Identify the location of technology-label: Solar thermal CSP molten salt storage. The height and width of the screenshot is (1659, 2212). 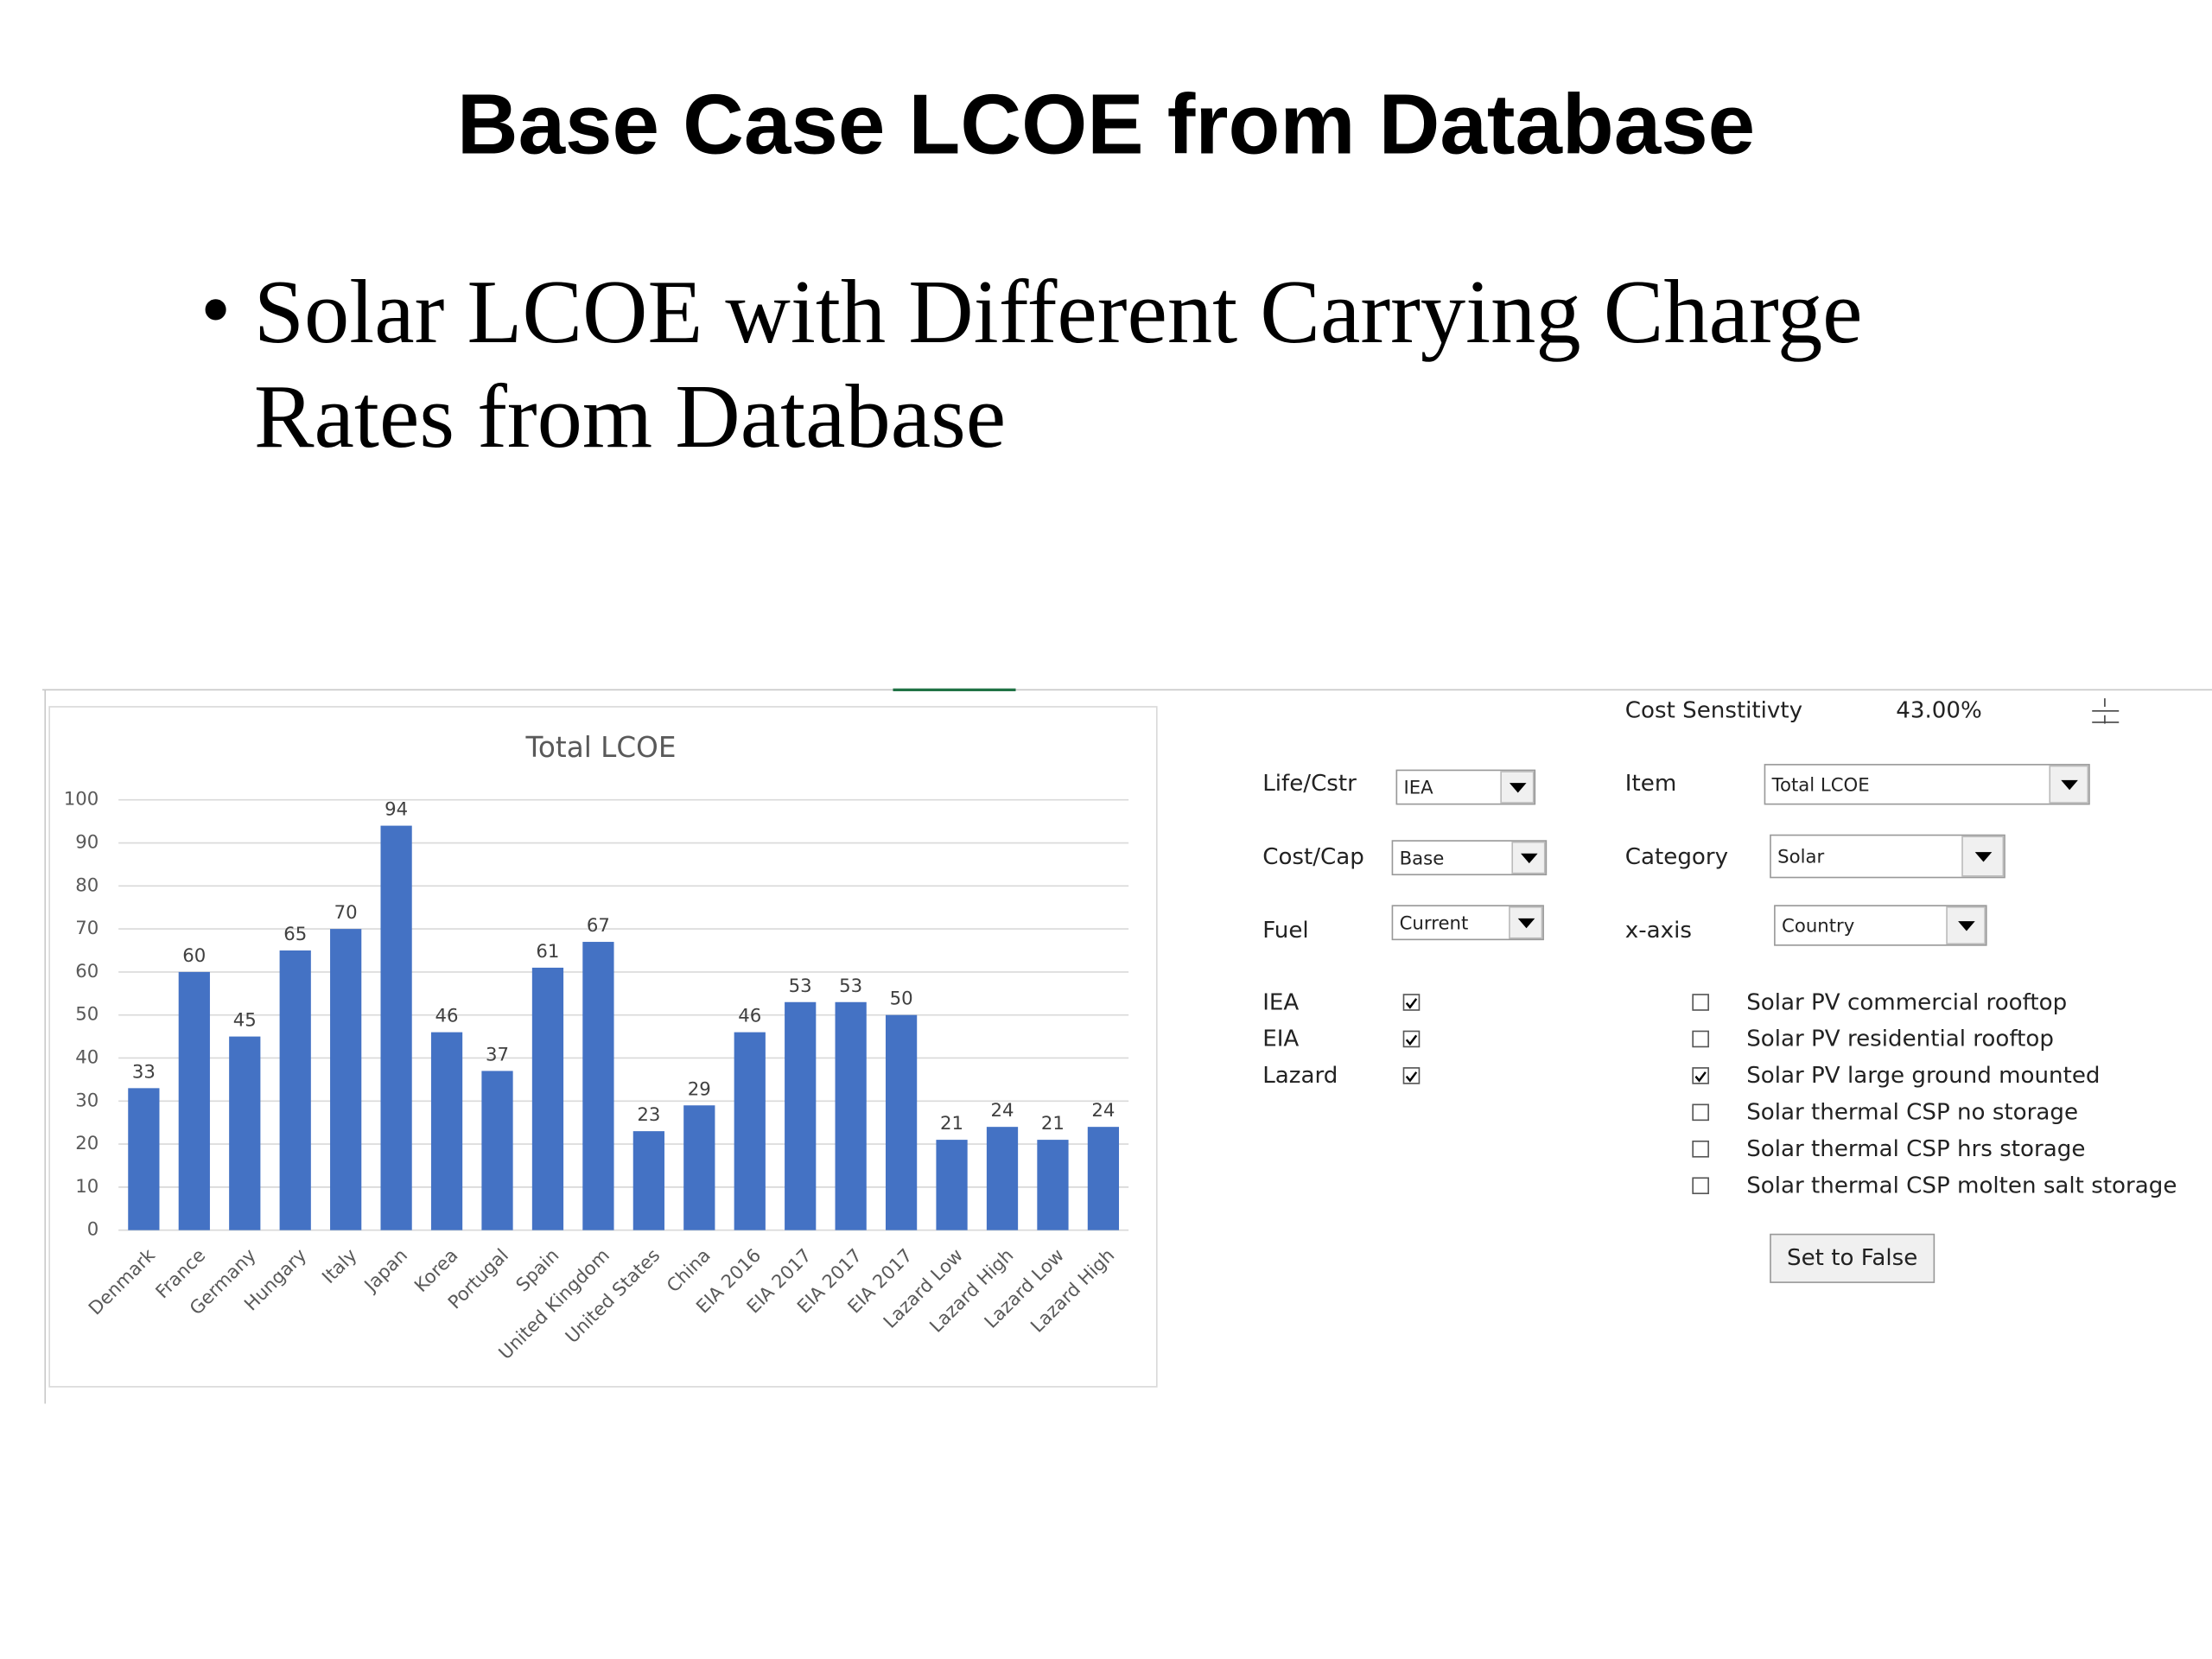
(1962, 1186).